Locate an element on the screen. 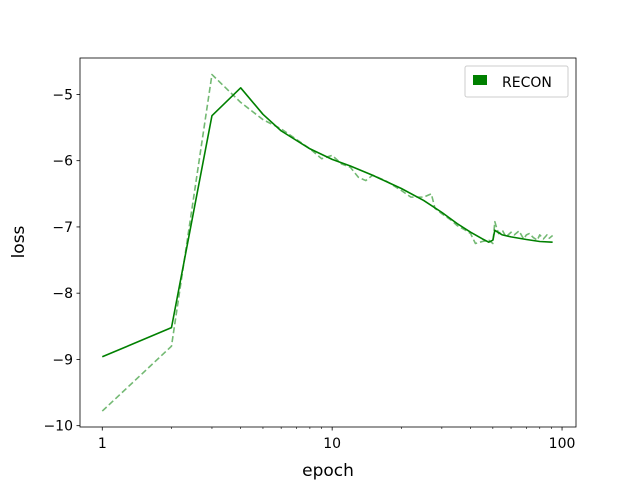 This screenshot has width=640, height=480. legend-box is located at coordinates (516, 81).